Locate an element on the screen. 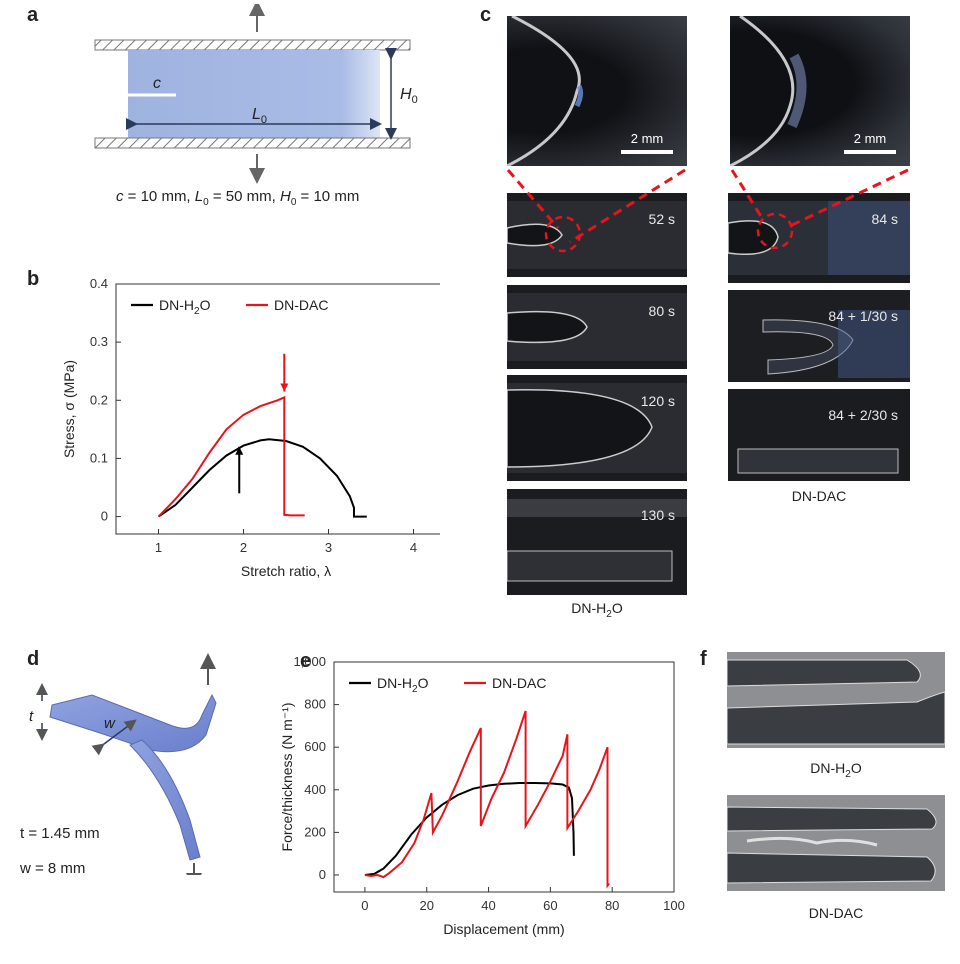 The height and width of the screenshot is (964, 960). panel-a-dimensions: c = 10 mm, L0 = 50 mm, H0 = 10 mm is located at coordinates (238, 198).